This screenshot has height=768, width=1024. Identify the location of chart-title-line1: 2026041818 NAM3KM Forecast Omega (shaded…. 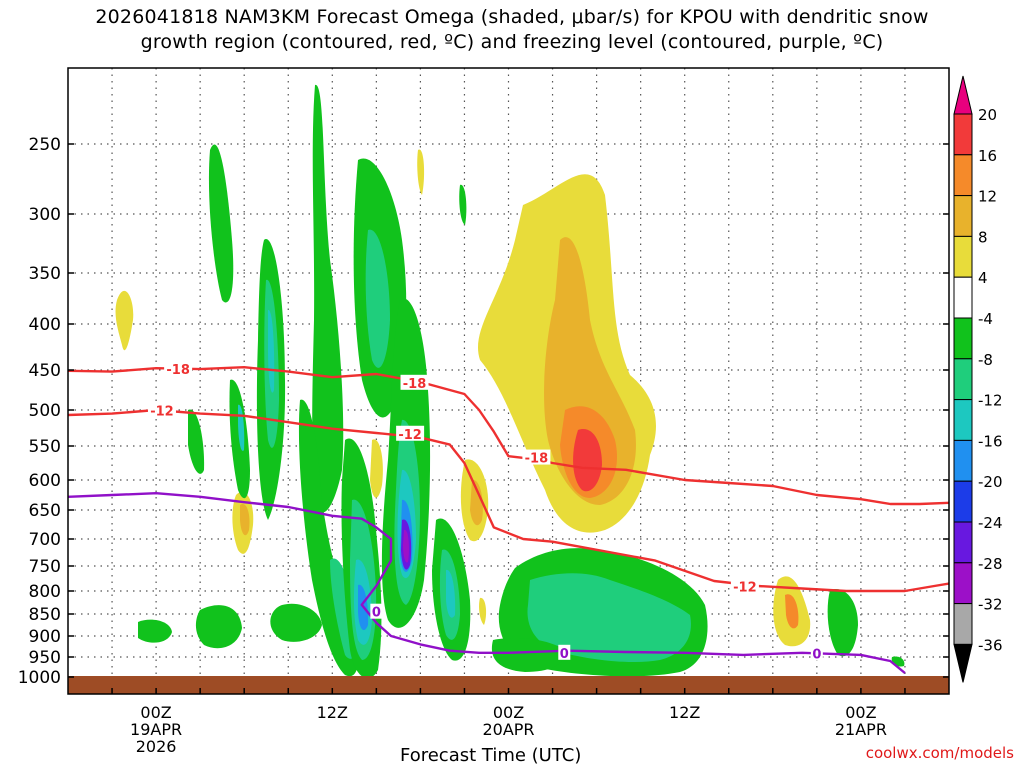
(512, 17).